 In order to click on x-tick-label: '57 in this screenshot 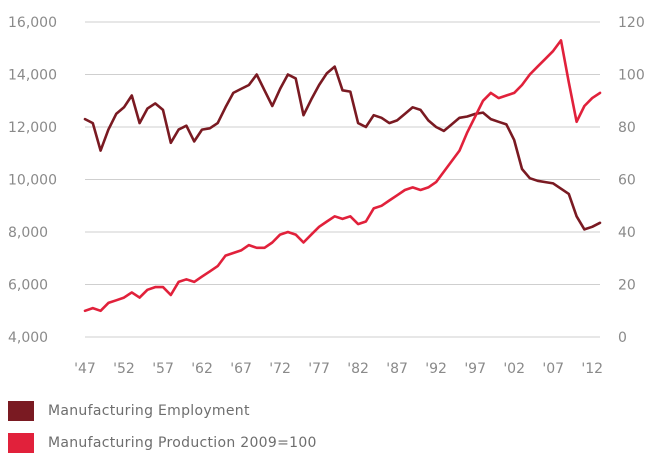, I will do `click(163, 369)`.